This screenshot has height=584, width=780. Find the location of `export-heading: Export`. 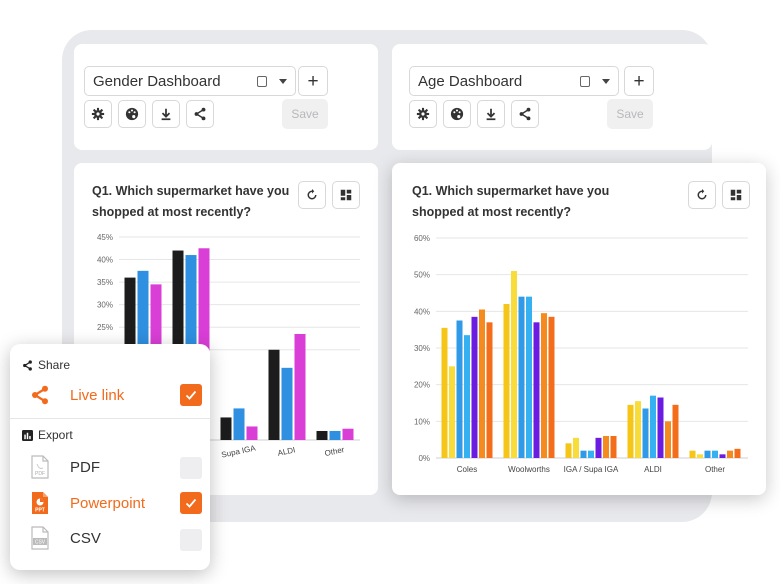

export-heading: Export is located at coordinates (47, 435).